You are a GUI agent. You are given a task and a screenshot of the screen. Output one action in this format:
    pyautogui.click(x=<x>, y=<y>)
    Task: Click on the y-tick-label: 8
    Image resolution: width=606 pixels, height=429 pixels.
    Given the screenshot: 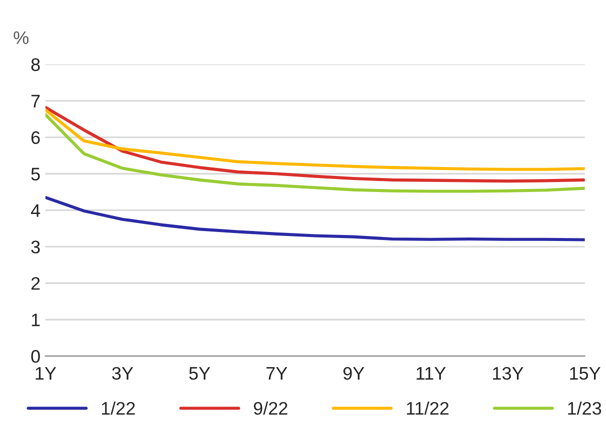 What is the action you would take?
    pyautogui.click(x=35, y=65)
    